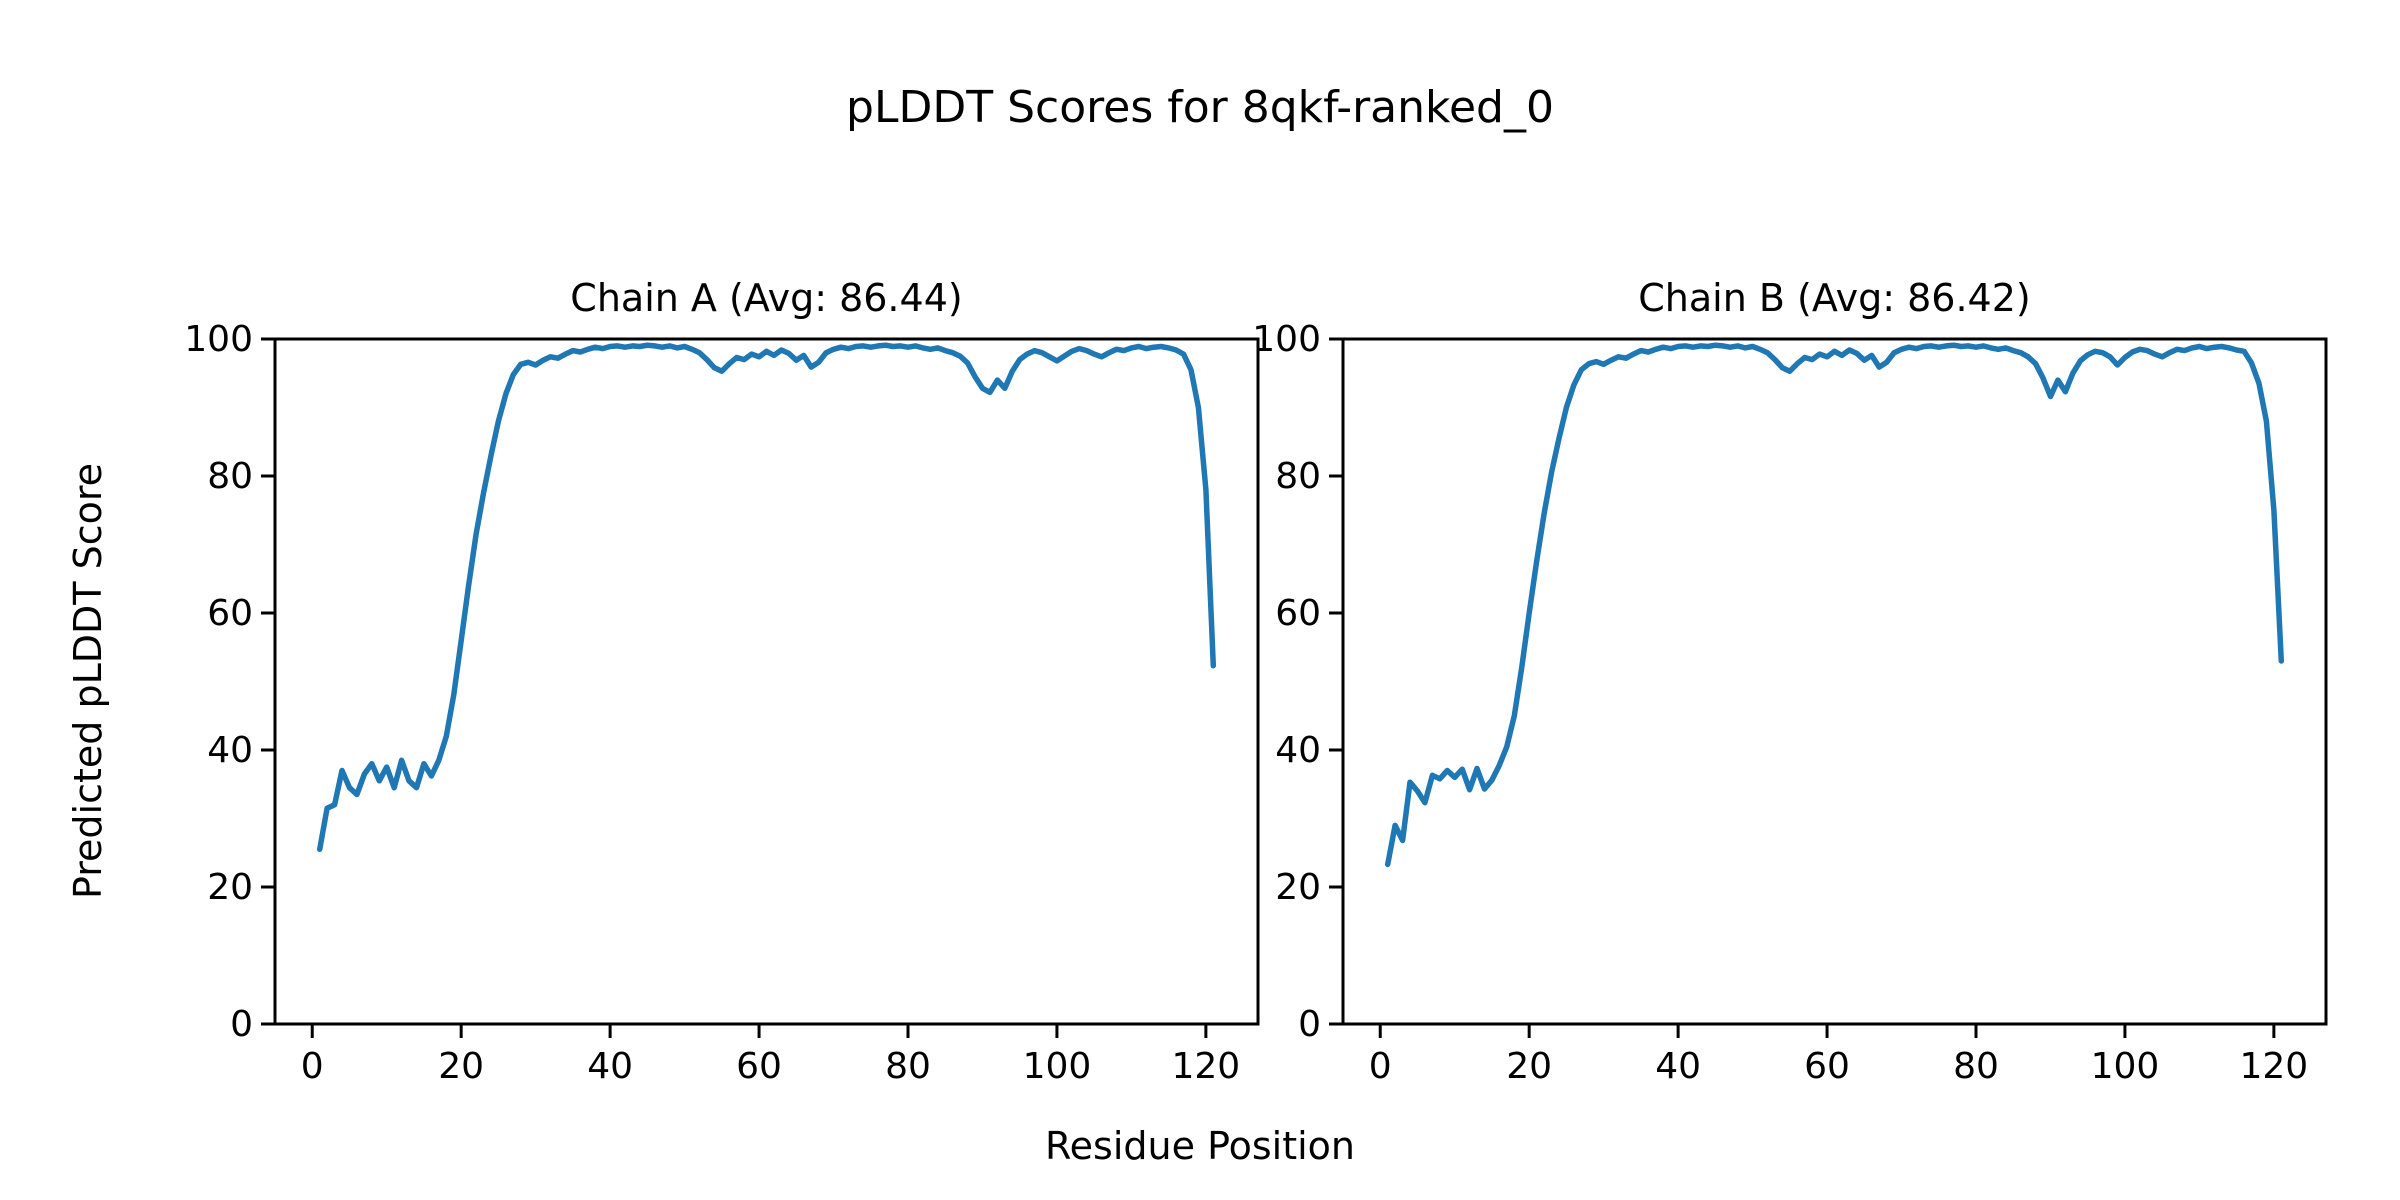  I want to click on figure-title: pLDDT Scores for 8qkf-ranked_0, so click(1200, 107).